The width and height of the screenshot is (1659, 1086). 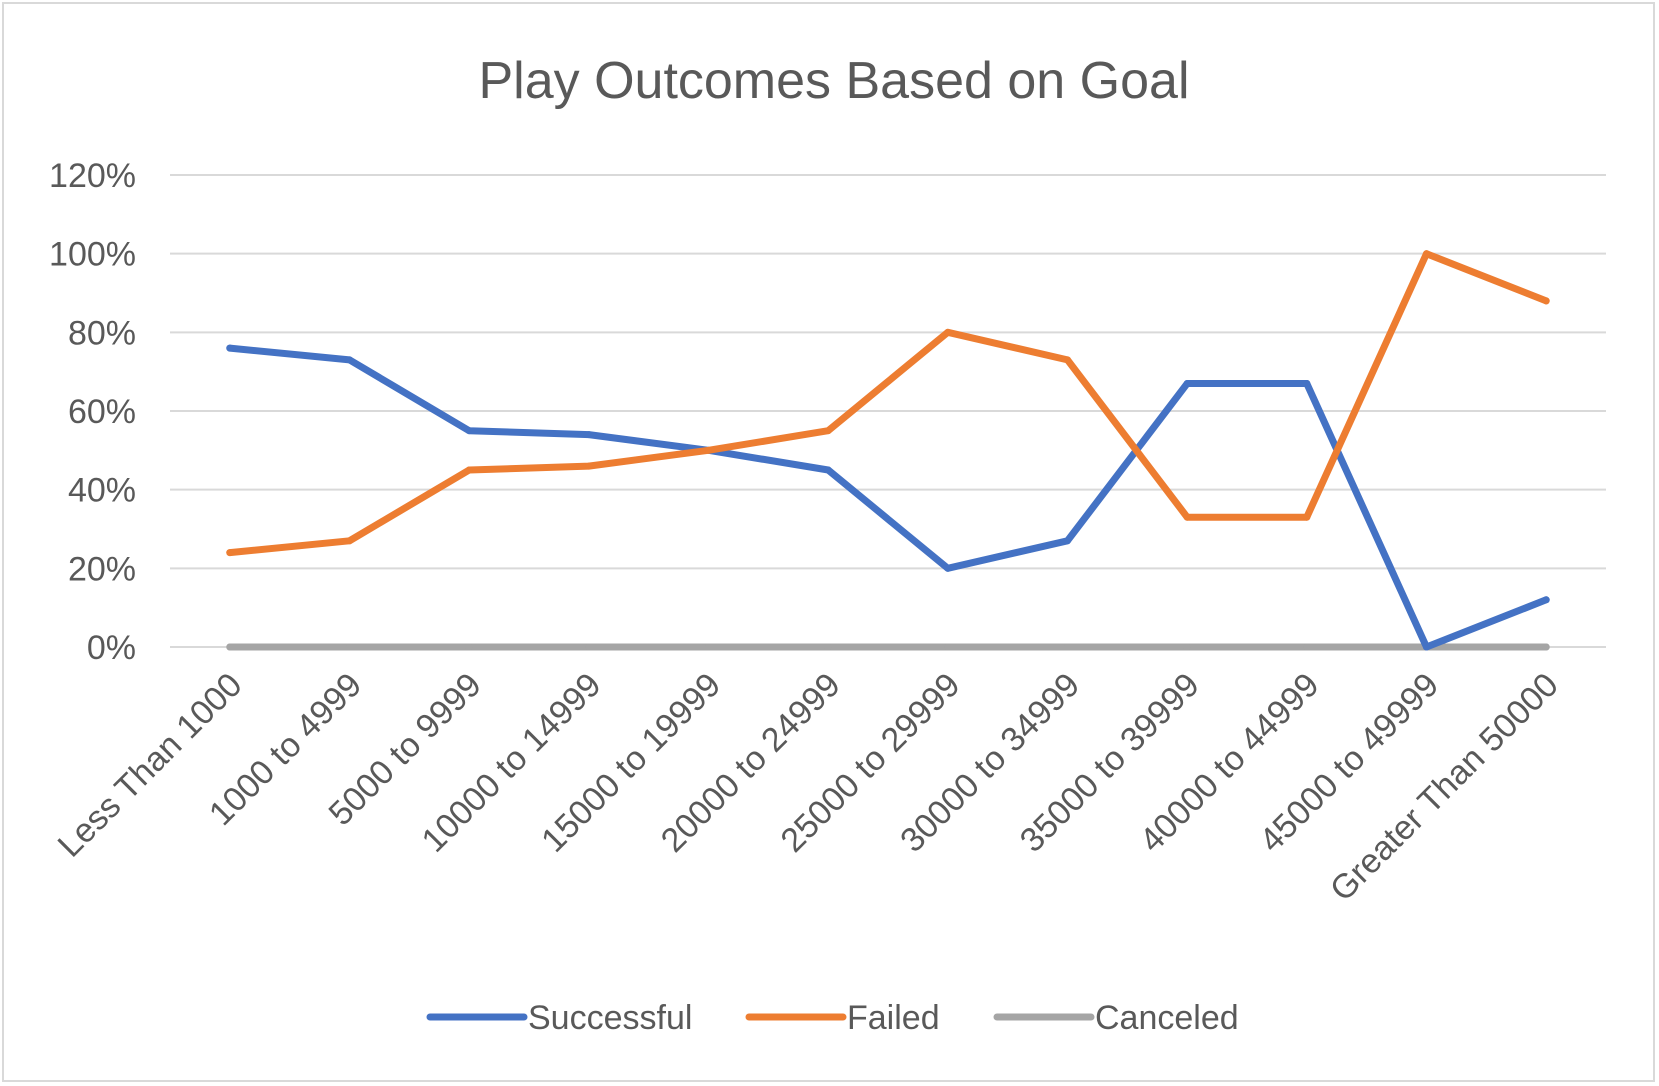 What do you see at coordinates (610, 1018) in the screenshot?
I see `legend-label: Successful` at bounding box center [610, 1018].